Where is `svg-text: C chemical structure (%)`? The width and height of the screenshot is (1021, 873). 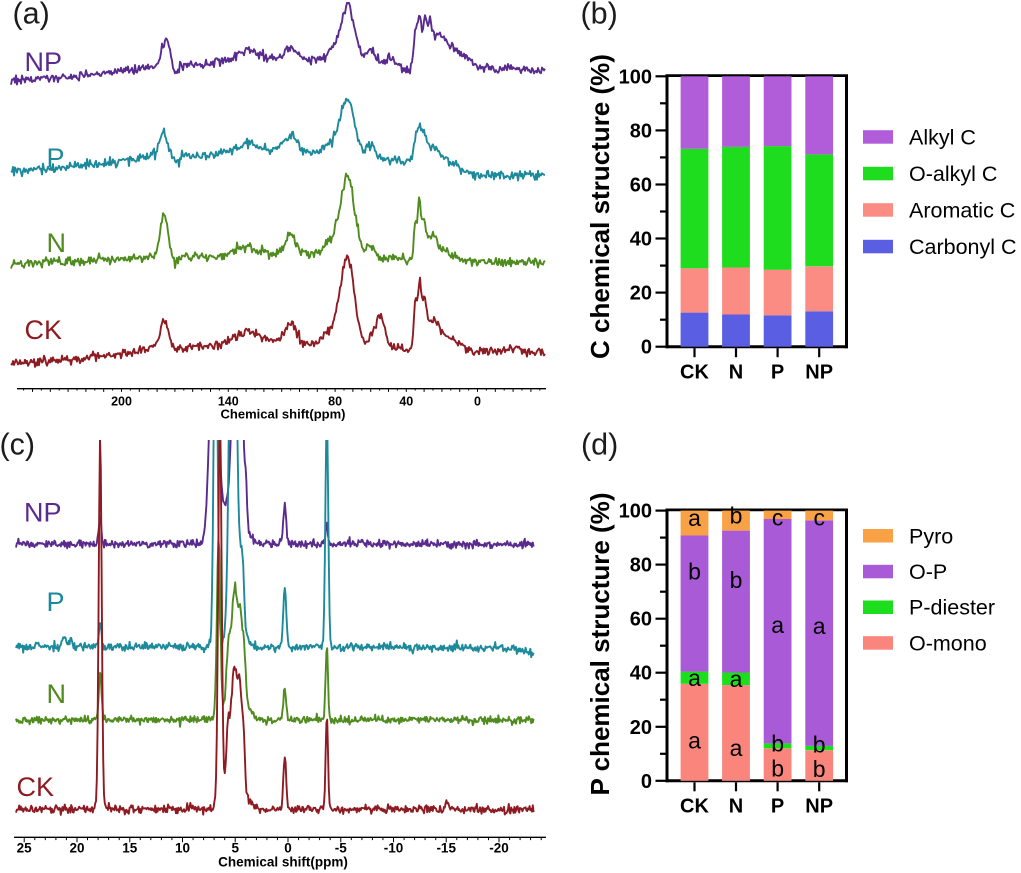 svg-text: C chemical structure (%) is located at coordinates (600, 206).